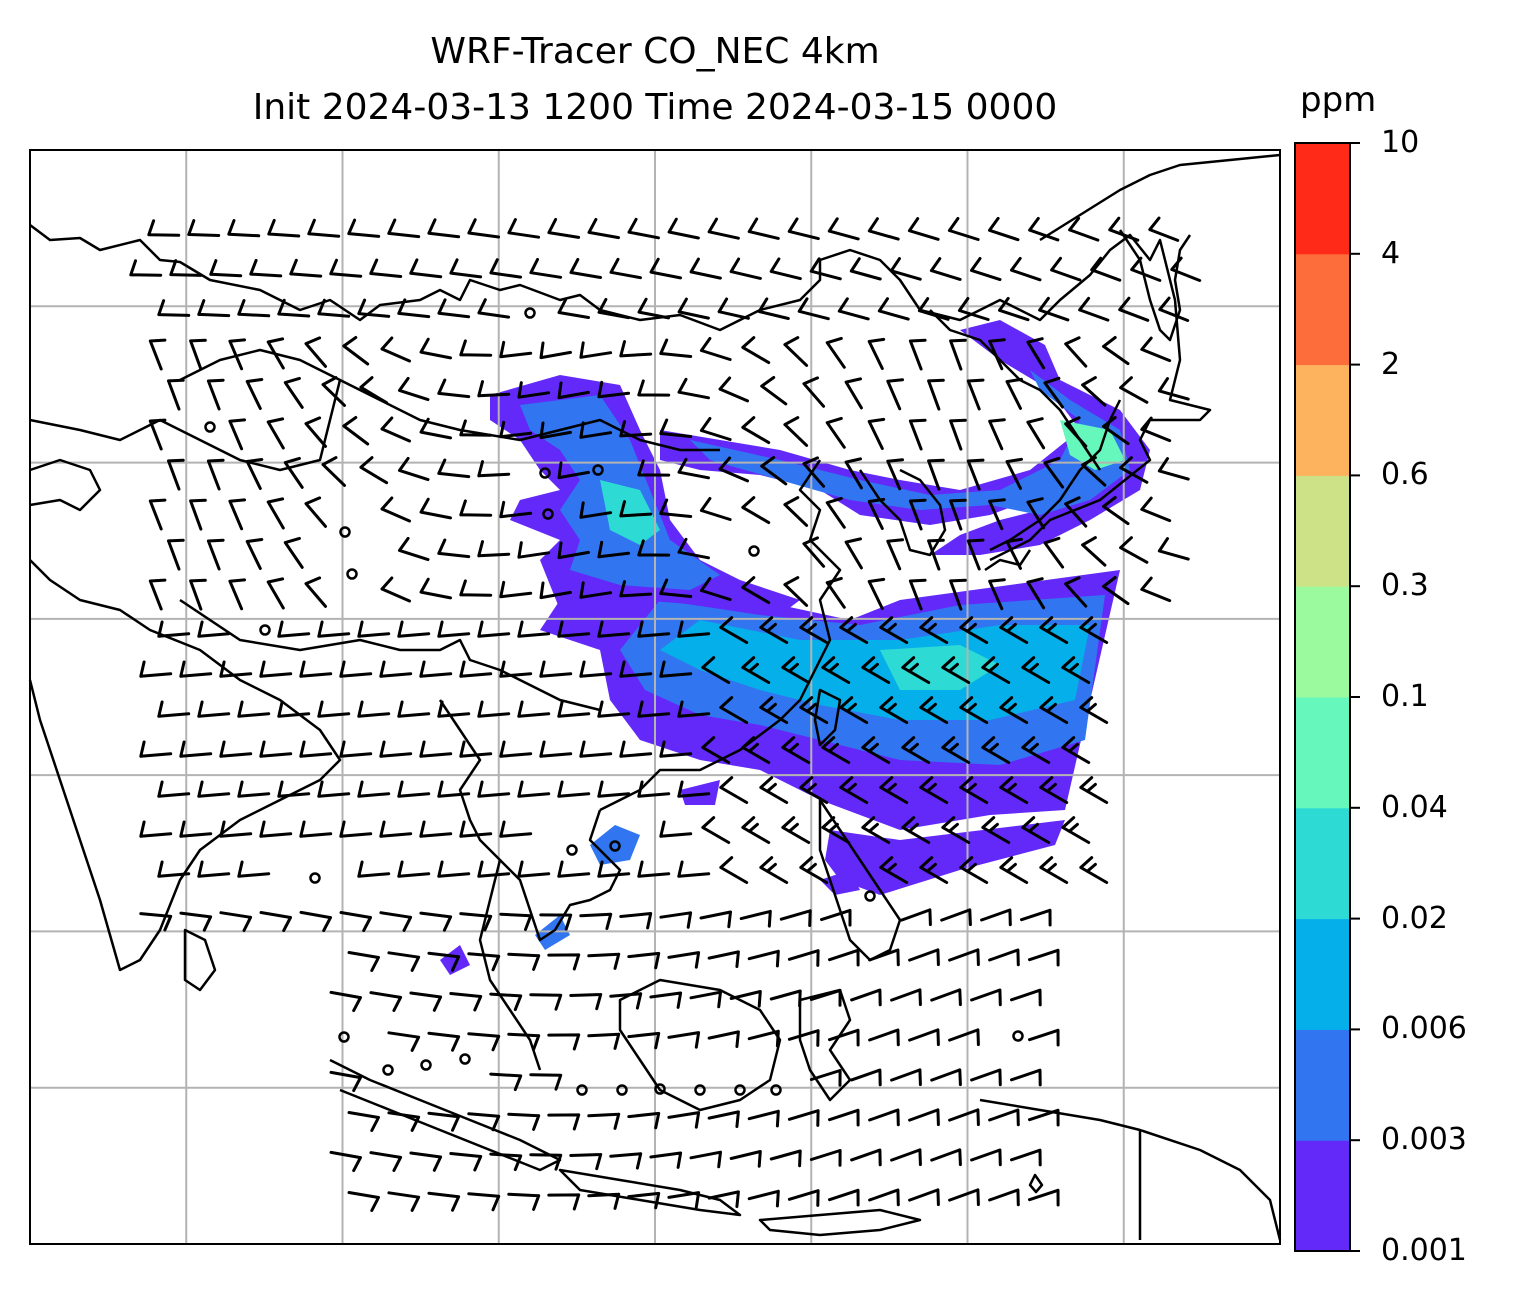  Describe the element at coordinates (940, 667) in the screenshot. I see `plume-east-band-peak` at that location.